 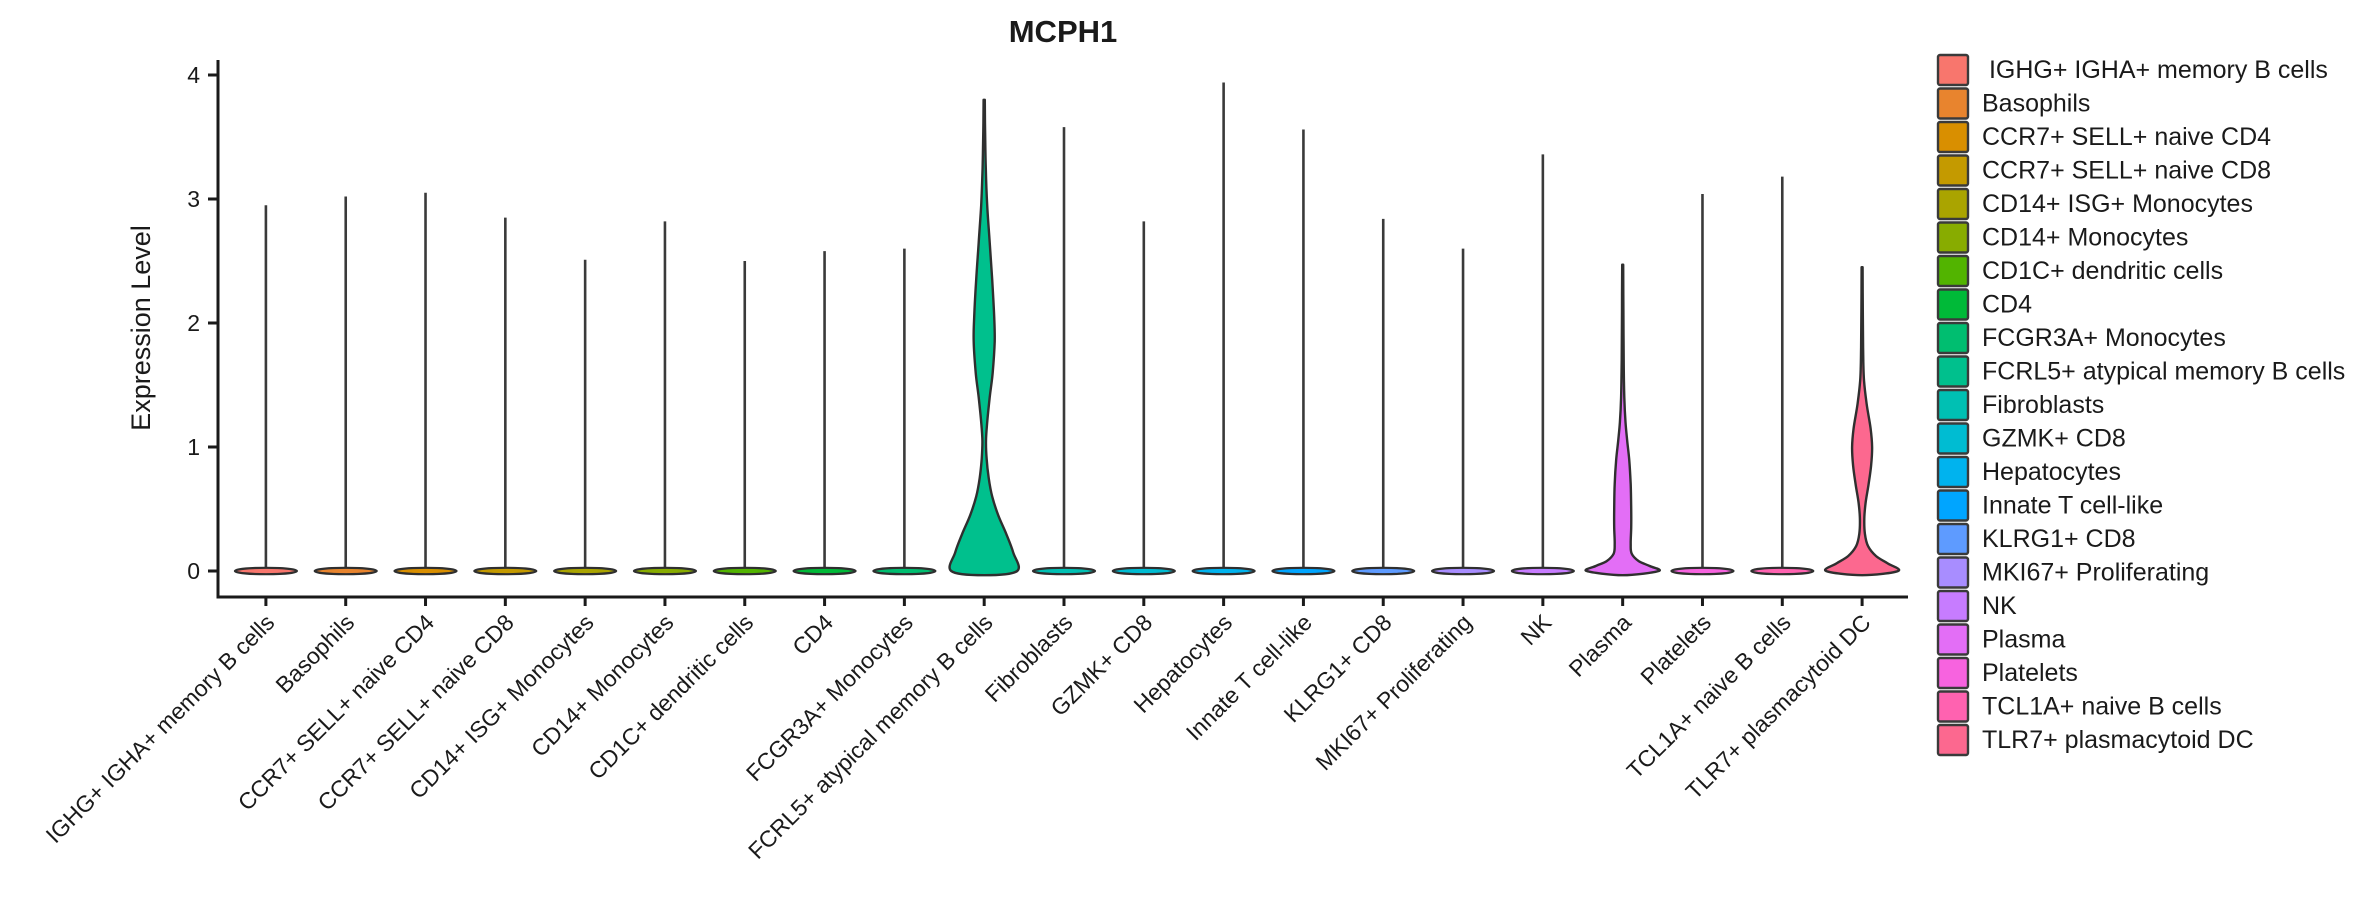 I want to click on legend-label: Fibroblasts, so click(x=2043, y=405).